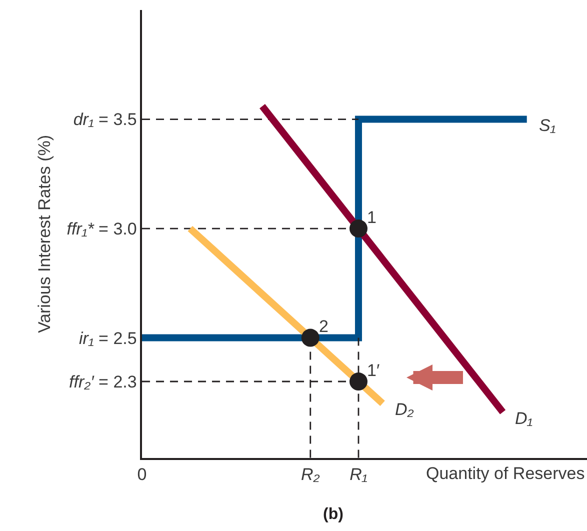 The height and width of the screenshot is (531, 587). What do you see at coordinates (404, 409) in the screenshot?
I see `series-label: D₂` at bounding box center [404, 409].